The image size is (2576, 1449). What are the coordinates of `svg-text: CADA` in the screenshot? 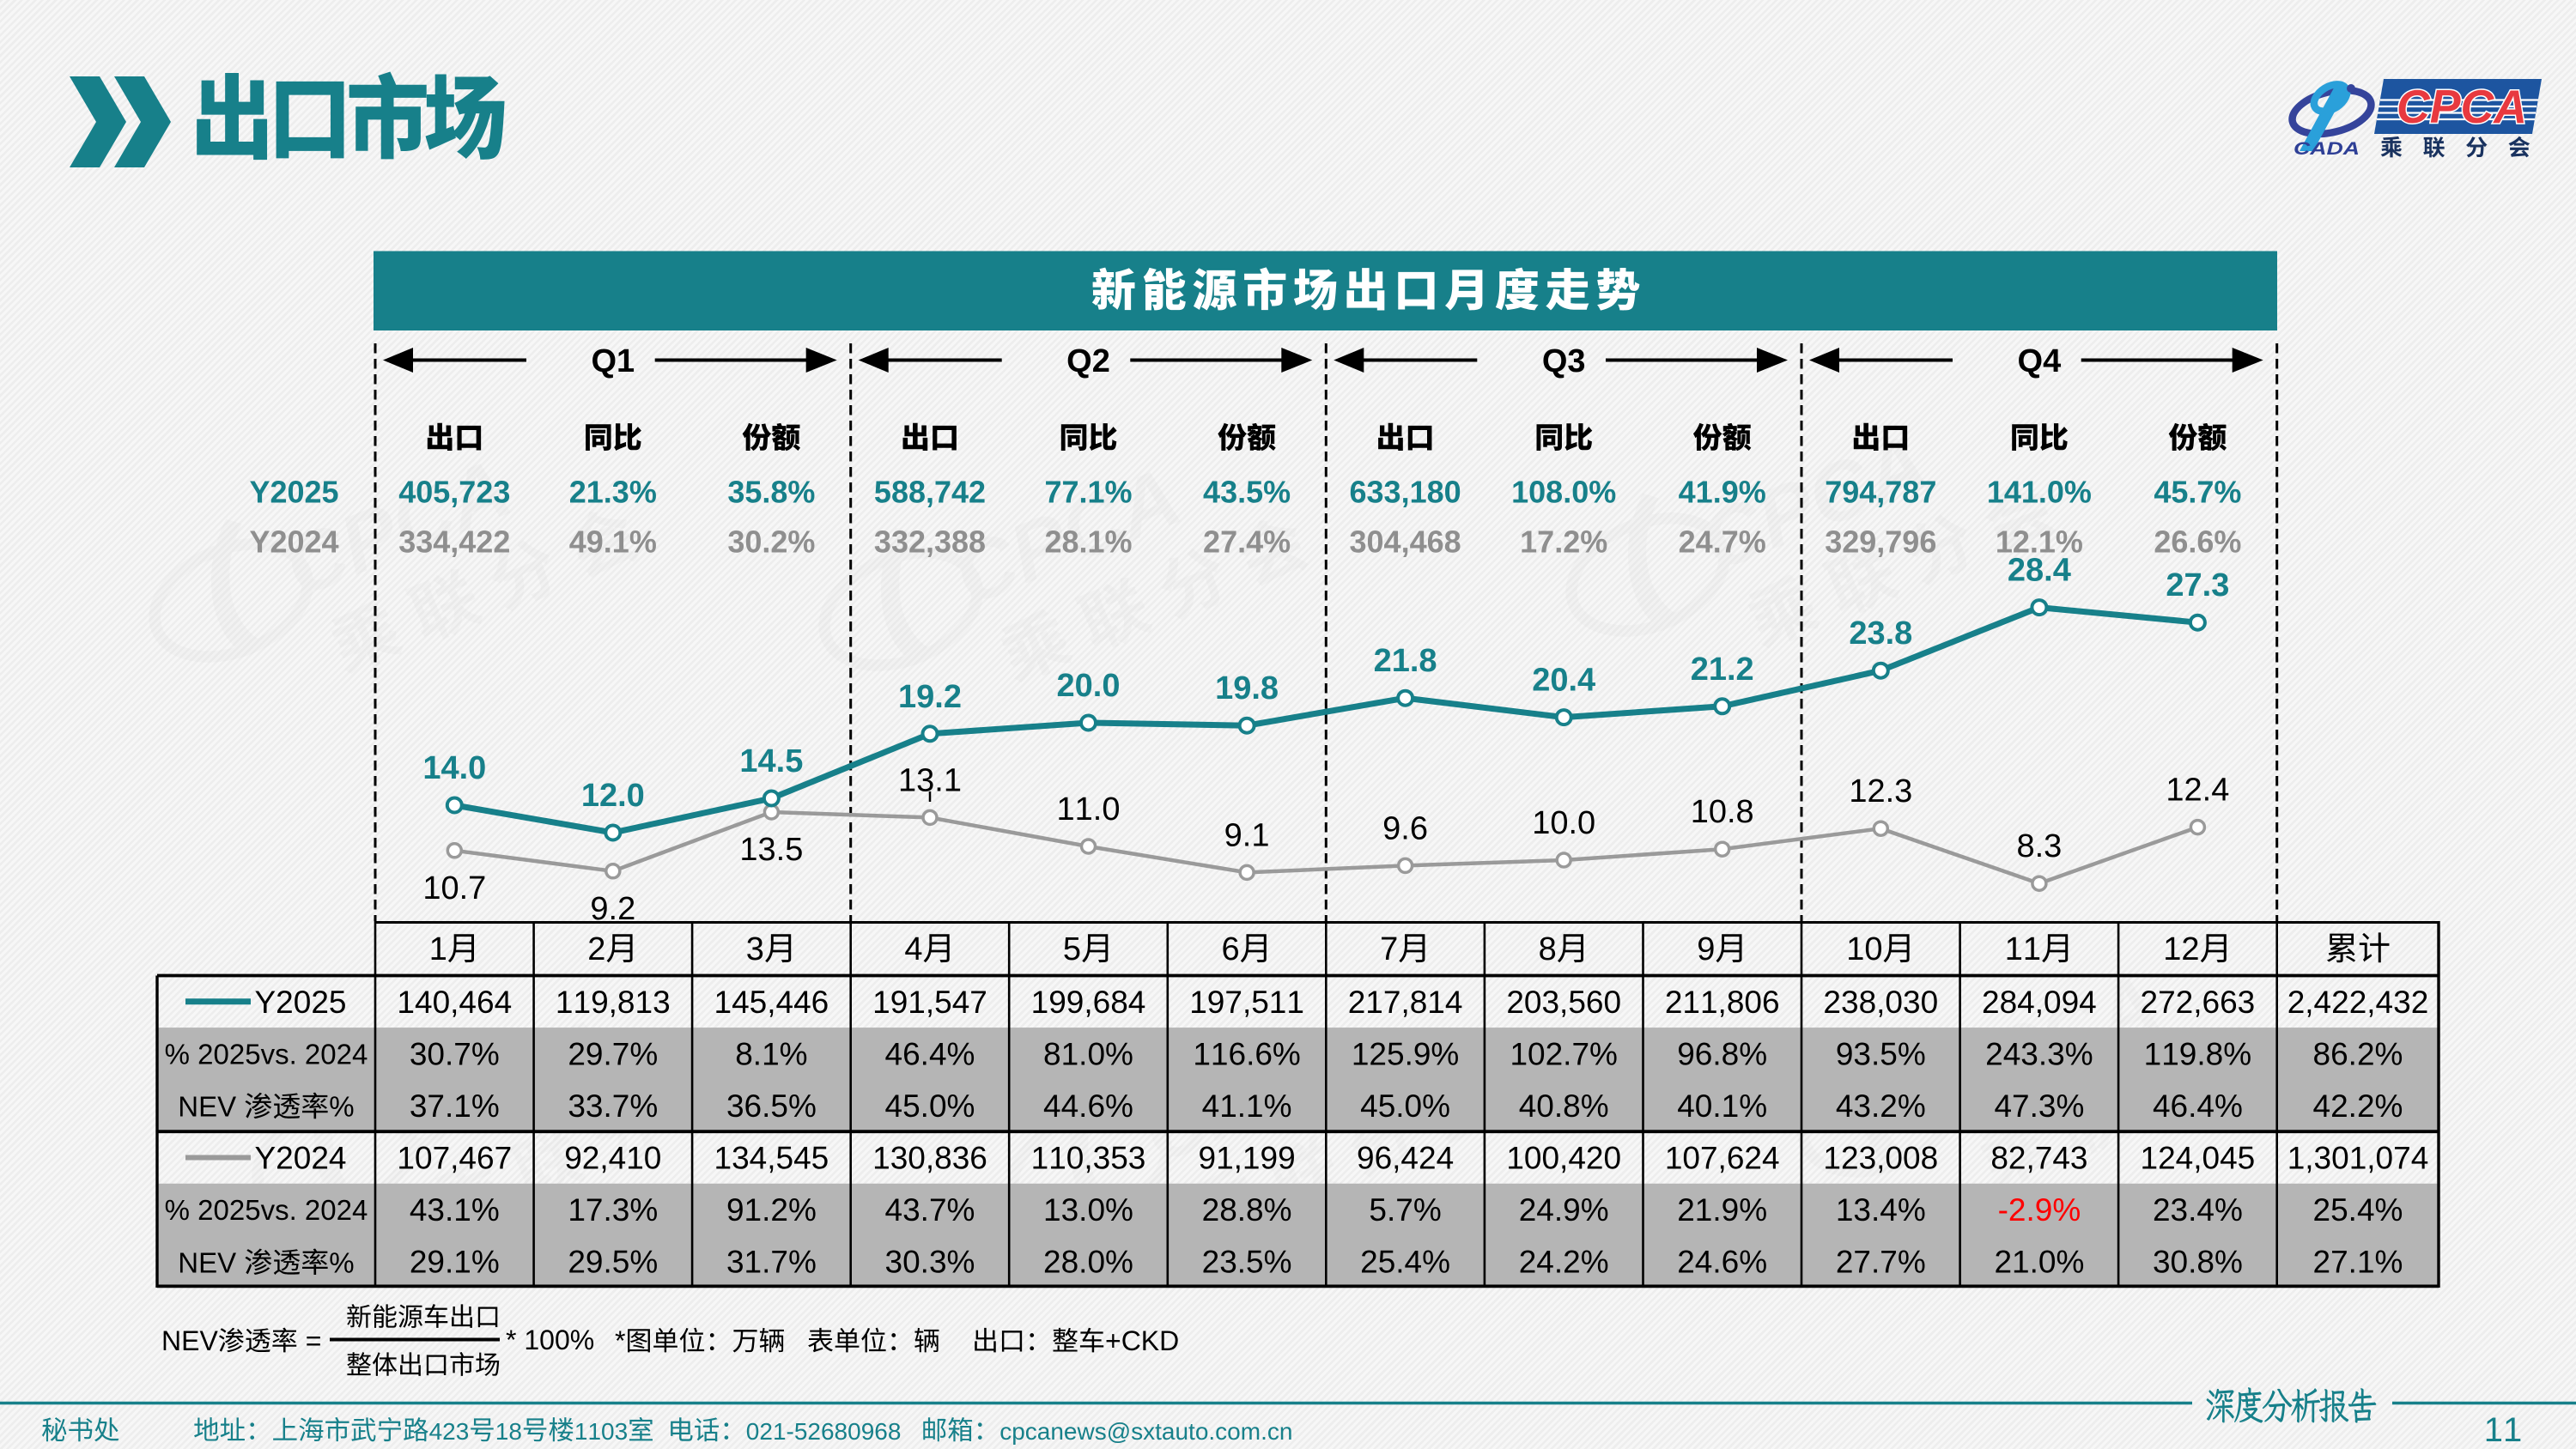 It's located at (2326, 149).